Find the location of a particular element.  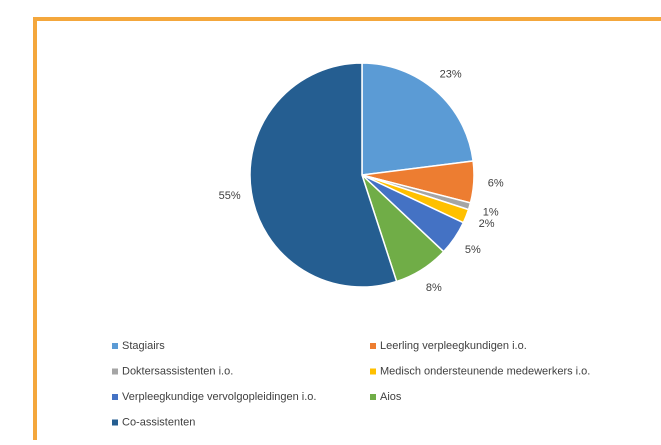

data-label: 8% is located at coordinates (434, 288).